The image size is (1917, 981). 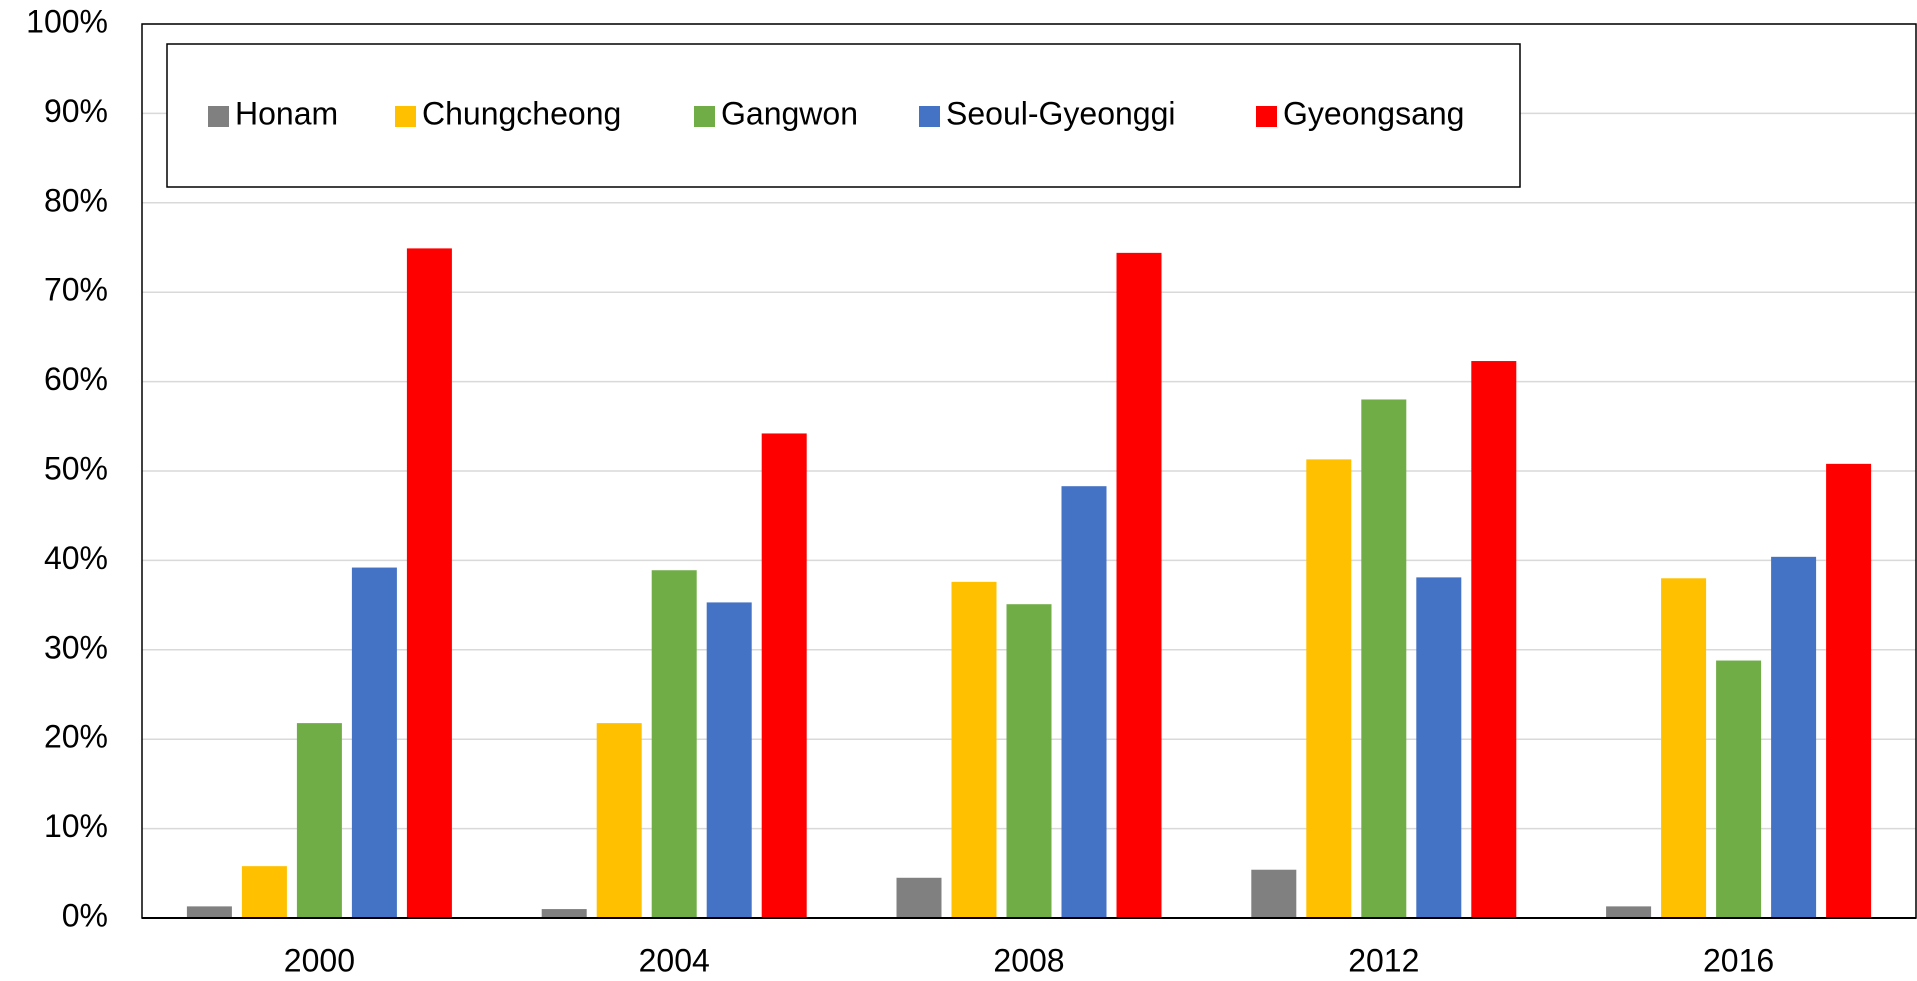 I want to click on legend-label: Gangwon, so click(x=789, y=113).